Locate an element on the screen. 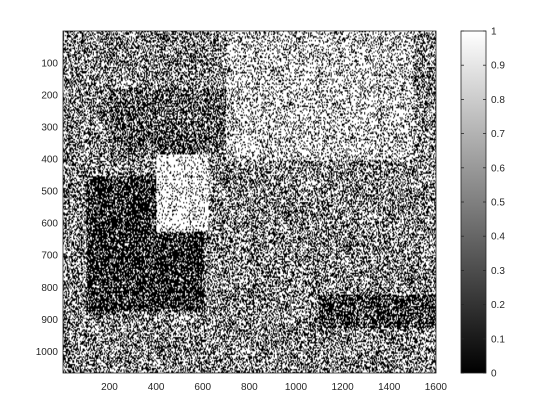  colorbar-tick-label: 0.6 is located at coordinates (498, 168).